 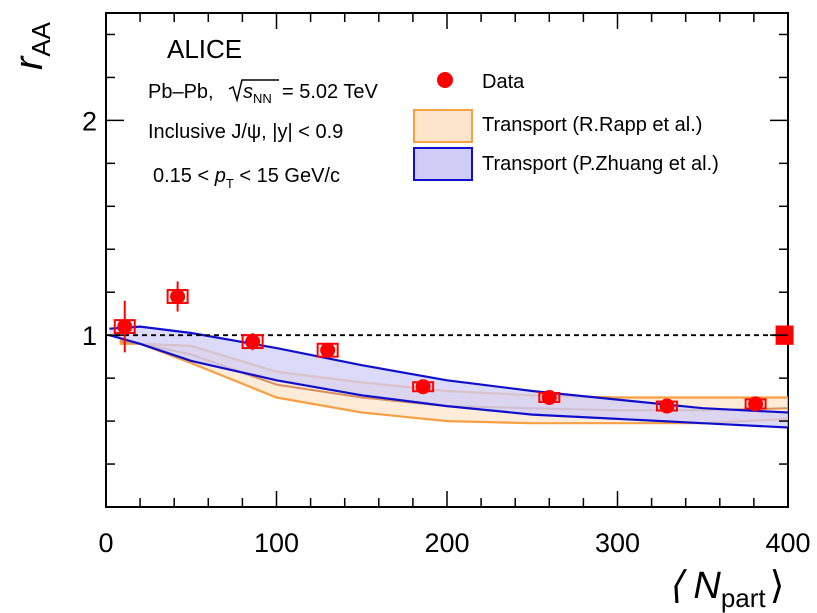 I want to click on x-tick-label: 400, so click(x=787, y=543).